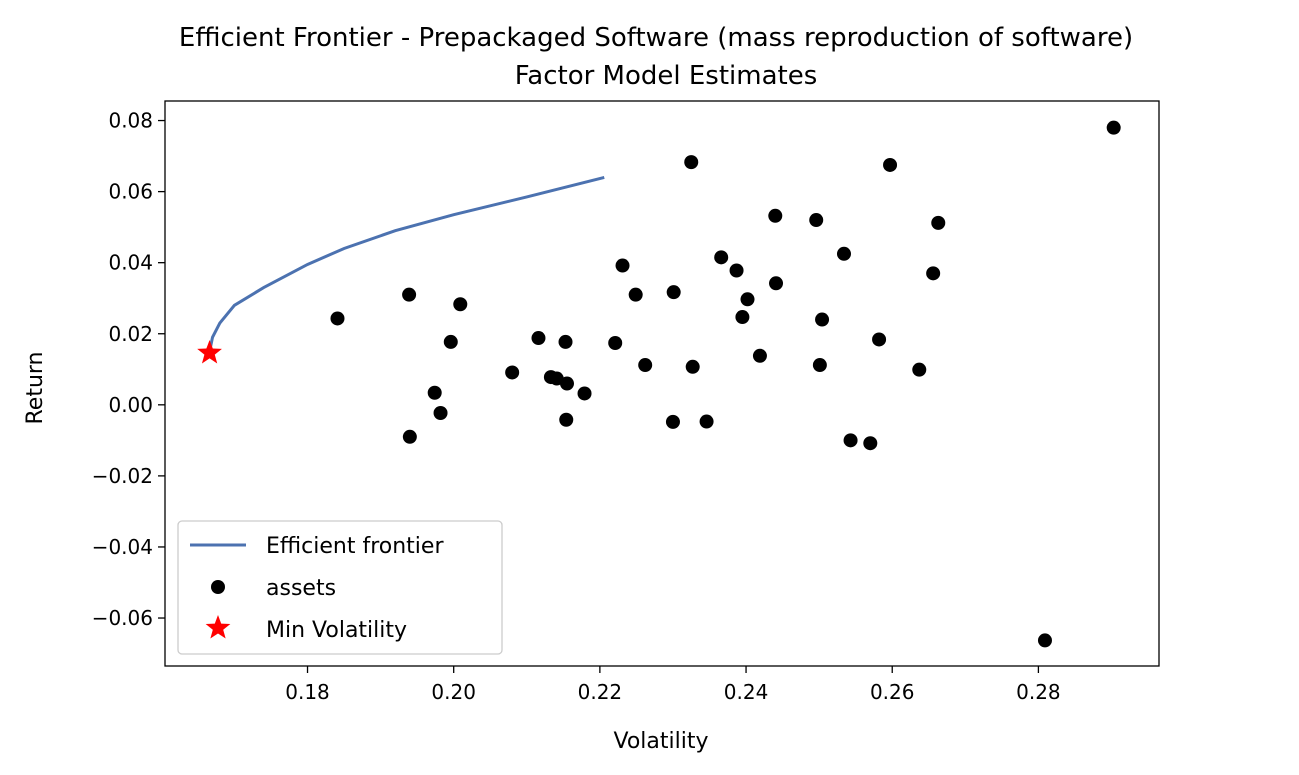 Image resolution: width=1299 pixels, height=775 pixels. What do you see at coordinates (600, 692) in the screenshot?
I see `x-tick-label: 0.22` at bounding box center [600, 692].